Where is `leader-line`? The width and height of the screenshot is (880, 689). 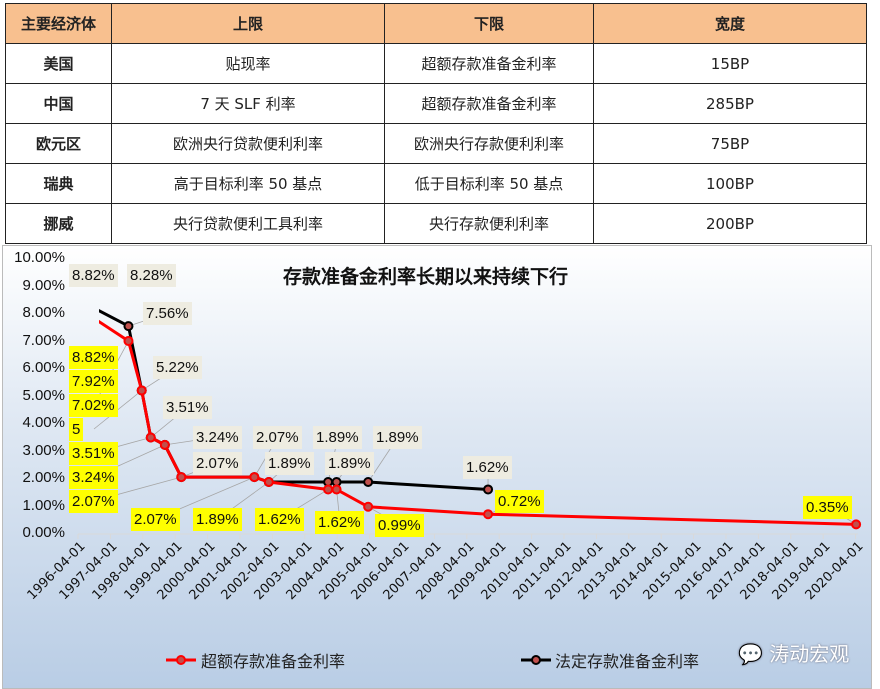 leader-line is located at coordinates (117, 410).